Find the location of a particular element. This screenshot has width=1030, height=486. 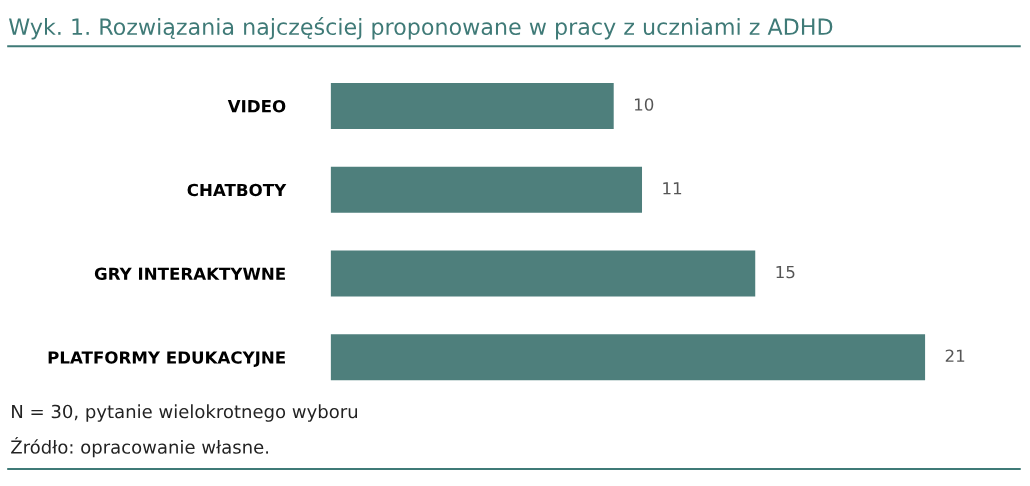

text: Źródło: opracowanie własne. is located at coordinates (140, 447).